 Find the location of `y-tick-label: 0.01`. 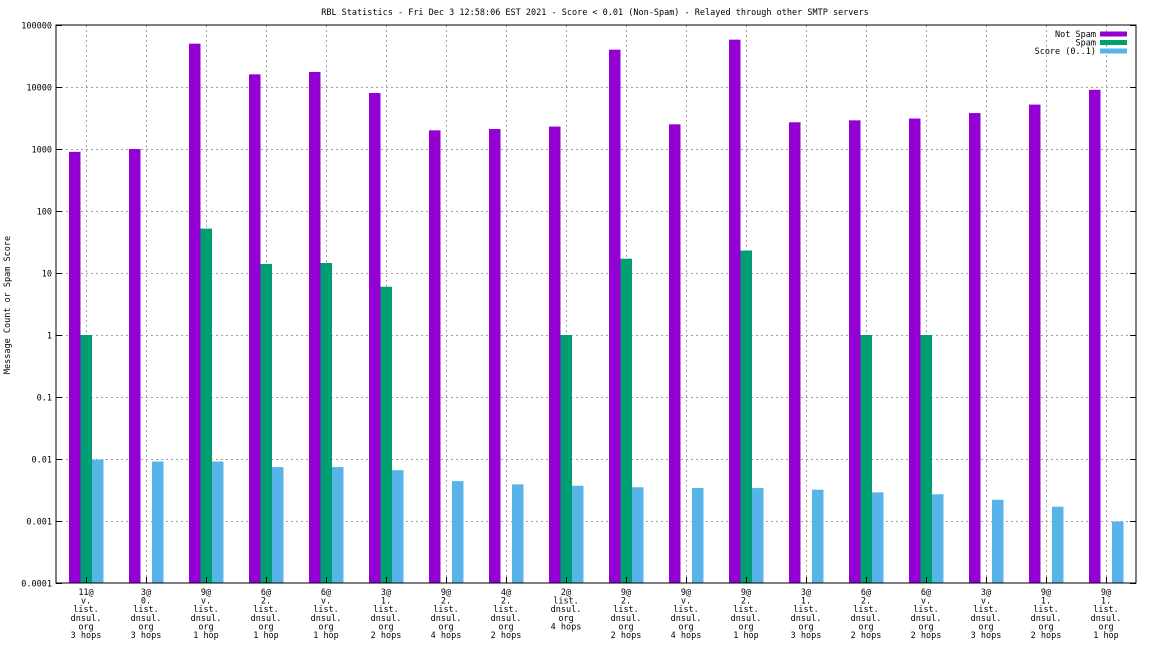

y-tick-label: 0.01 is located at coordinates (42, 461).